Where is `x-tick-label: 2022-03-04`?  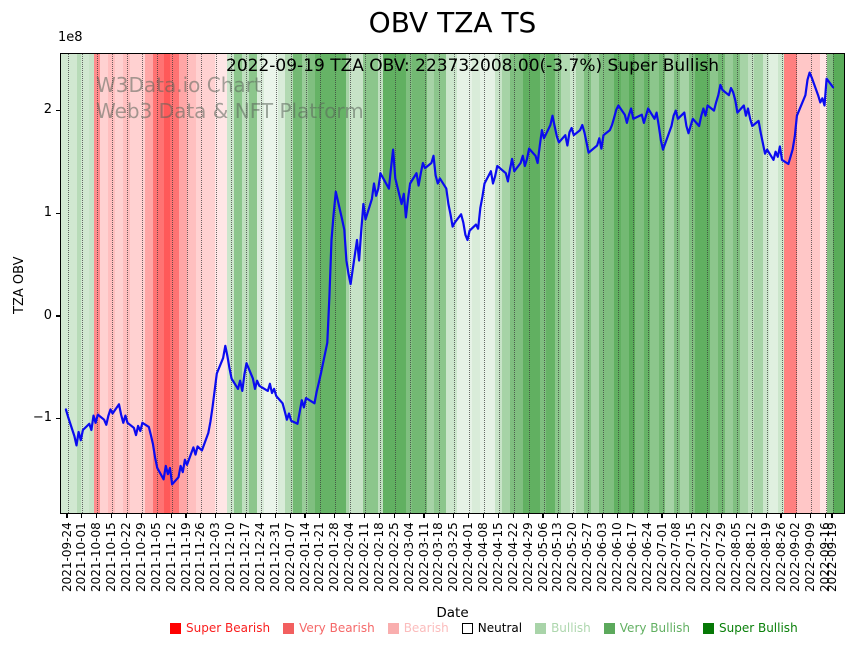
x-tick-label: 2022-03-04 is located at coordinates (408, 557).